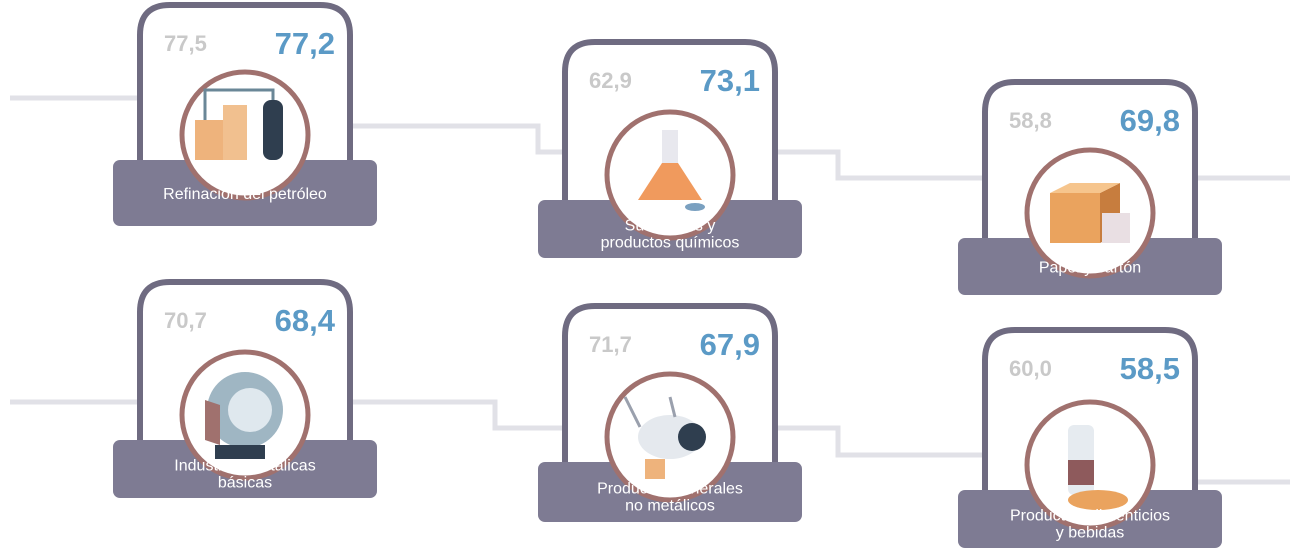 The width and height of the screenshot is (1297, 551). Describe the element at coordinates (245, 483) in the screenshot. I see `card-label: básicas` at that location.